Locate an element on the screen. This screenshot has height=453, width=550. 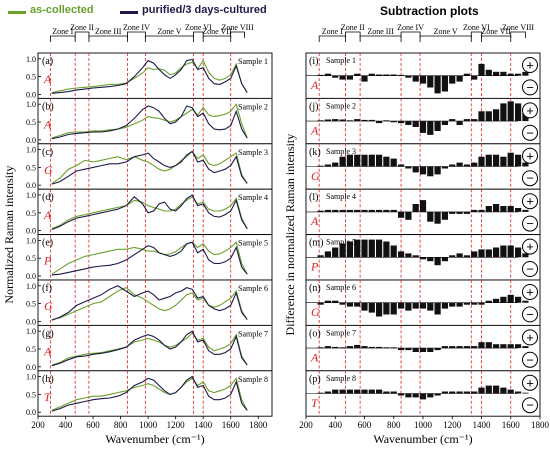
sample-label: Sample 6 is located at coordinates (253, 288).